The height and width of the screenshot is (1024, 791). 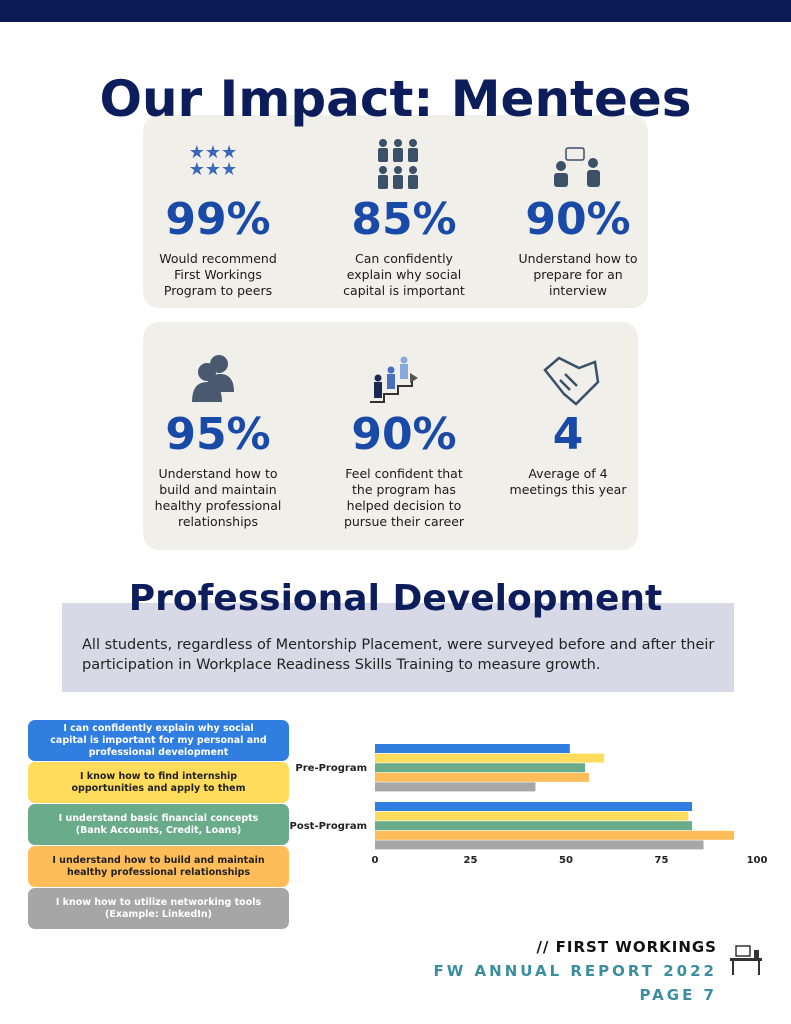 I want to click on footer-report: FW ANNUAL REPORT 2022, so click(x=575, y=971).